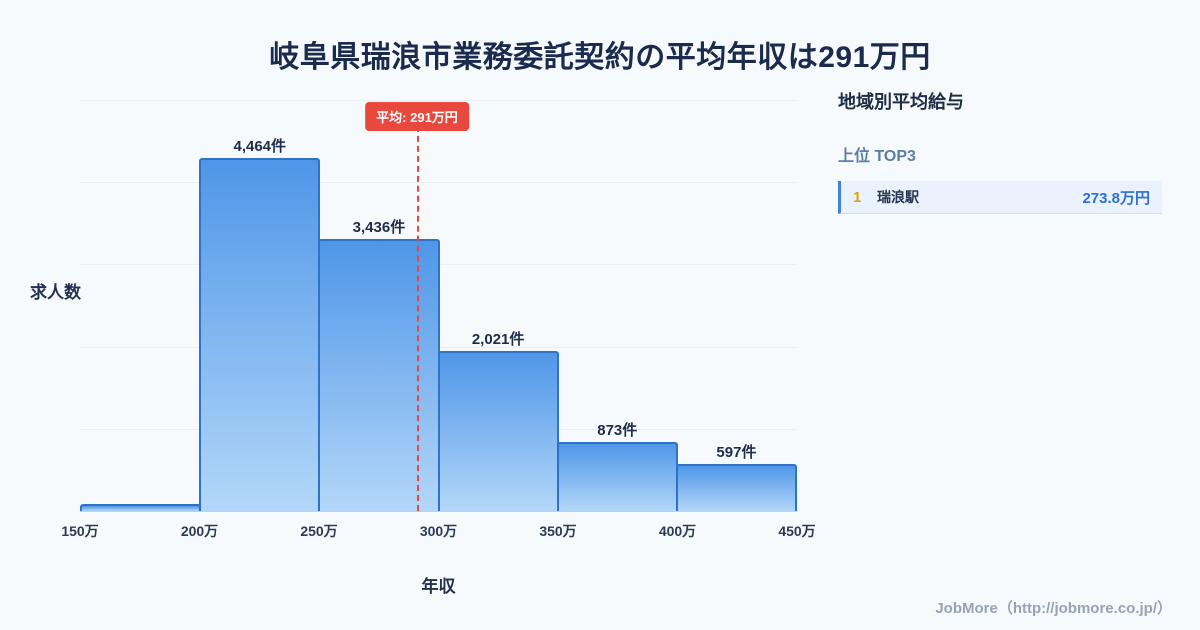  What do you see at coordinates (199, 531) in the screenshot?
I see `x-tick-label: 200万` at bounding box center [199, 531].